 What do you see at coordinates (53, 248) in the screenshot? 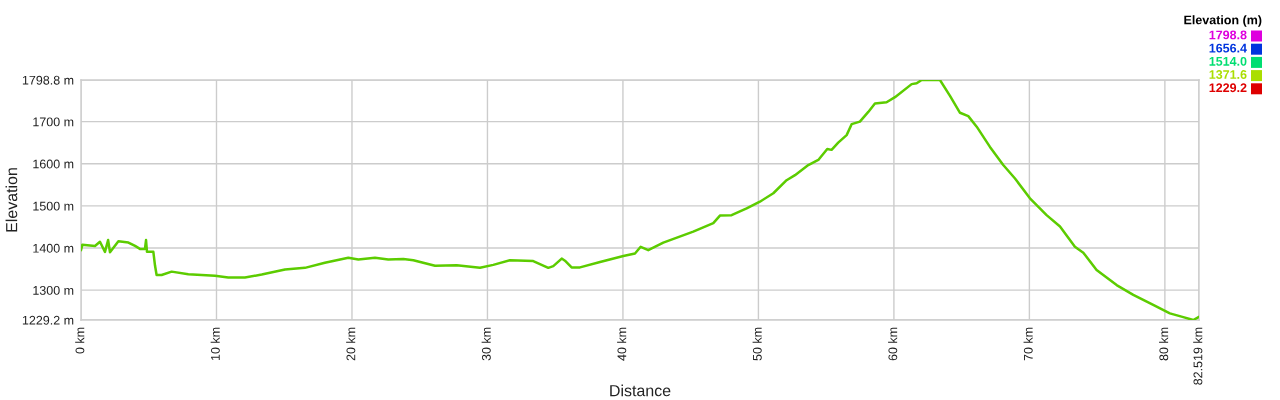
I see `y-tick-label: 1400 m` at bounding box center [53, 248].